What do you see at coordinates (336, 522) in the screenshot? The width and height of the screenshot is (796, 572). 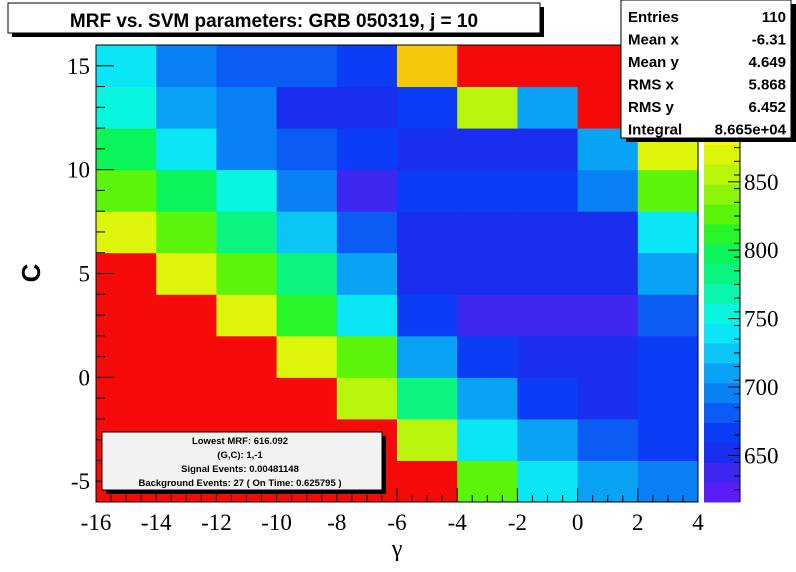 I see `x-tick-label: -8` at bounding box center [336, 522].